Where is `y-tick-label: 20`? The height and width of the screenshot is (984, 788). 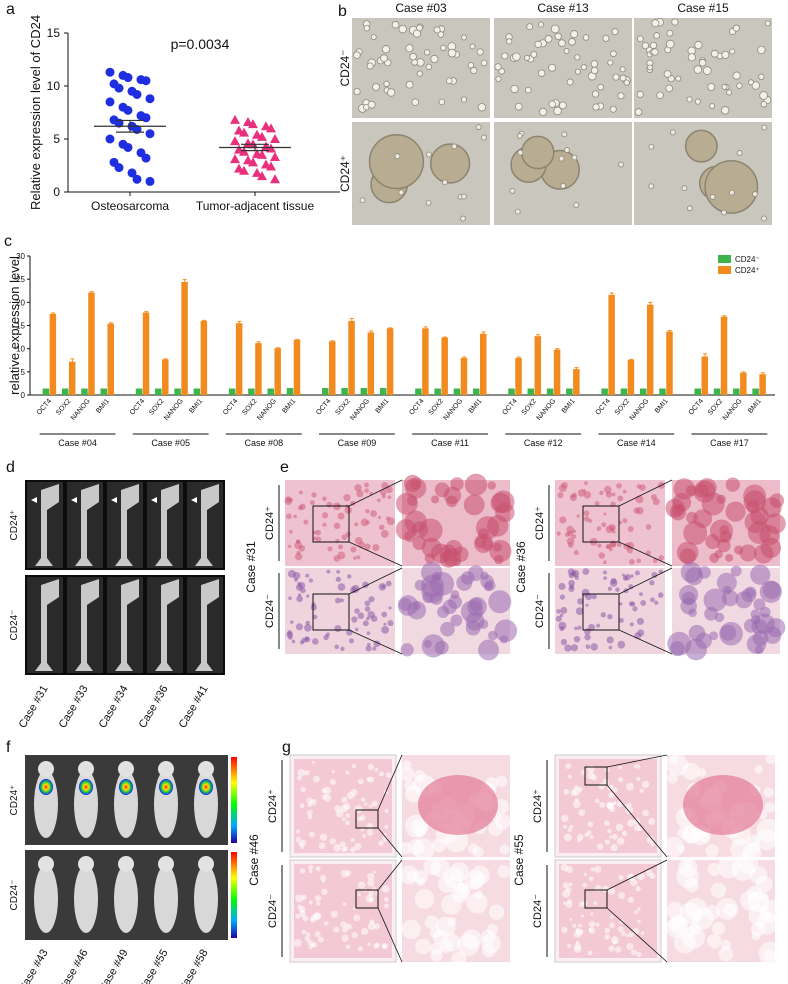 y-tick-label: 20 is located at coordinates (20, 302).